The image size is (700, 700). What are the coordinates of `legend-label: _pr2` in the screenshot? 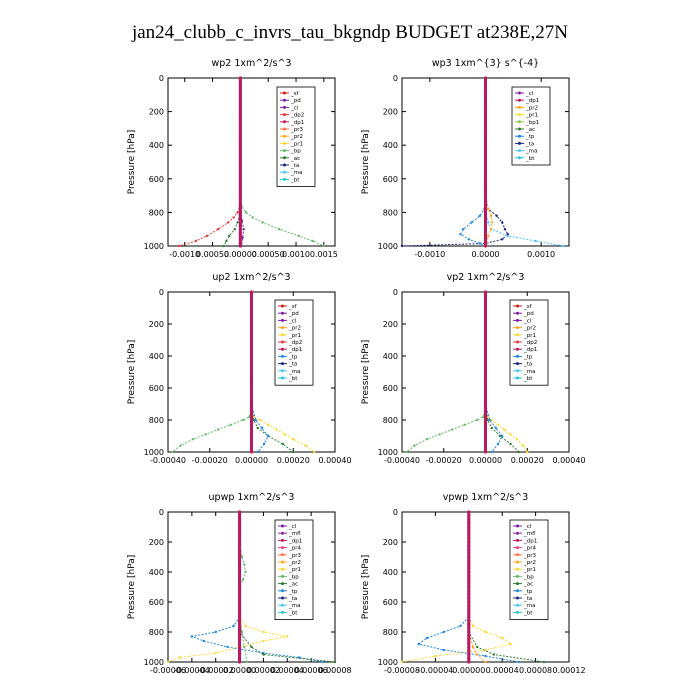 It's located at (531, 108).